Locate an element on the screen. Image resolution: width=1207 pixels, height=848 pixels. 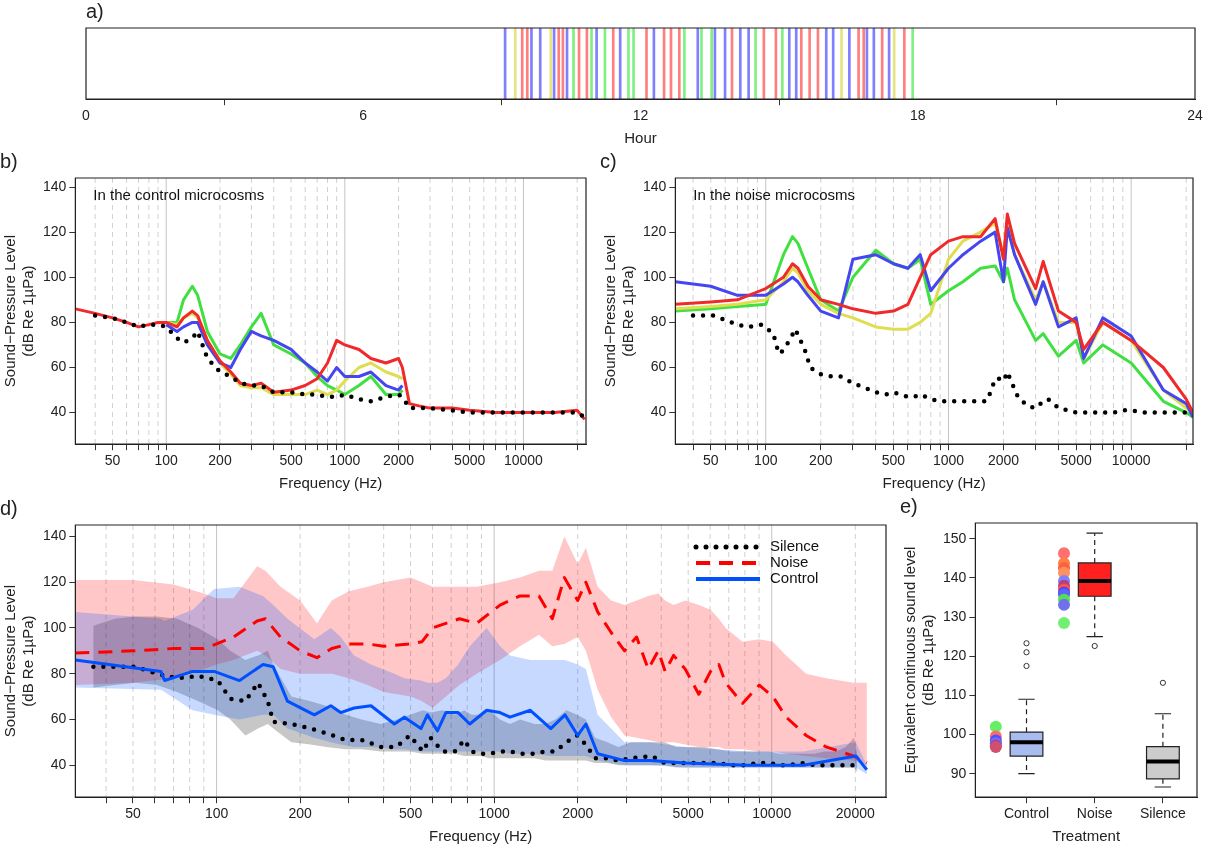
x-axis-title: Hour is located at coordinates (640, 138).